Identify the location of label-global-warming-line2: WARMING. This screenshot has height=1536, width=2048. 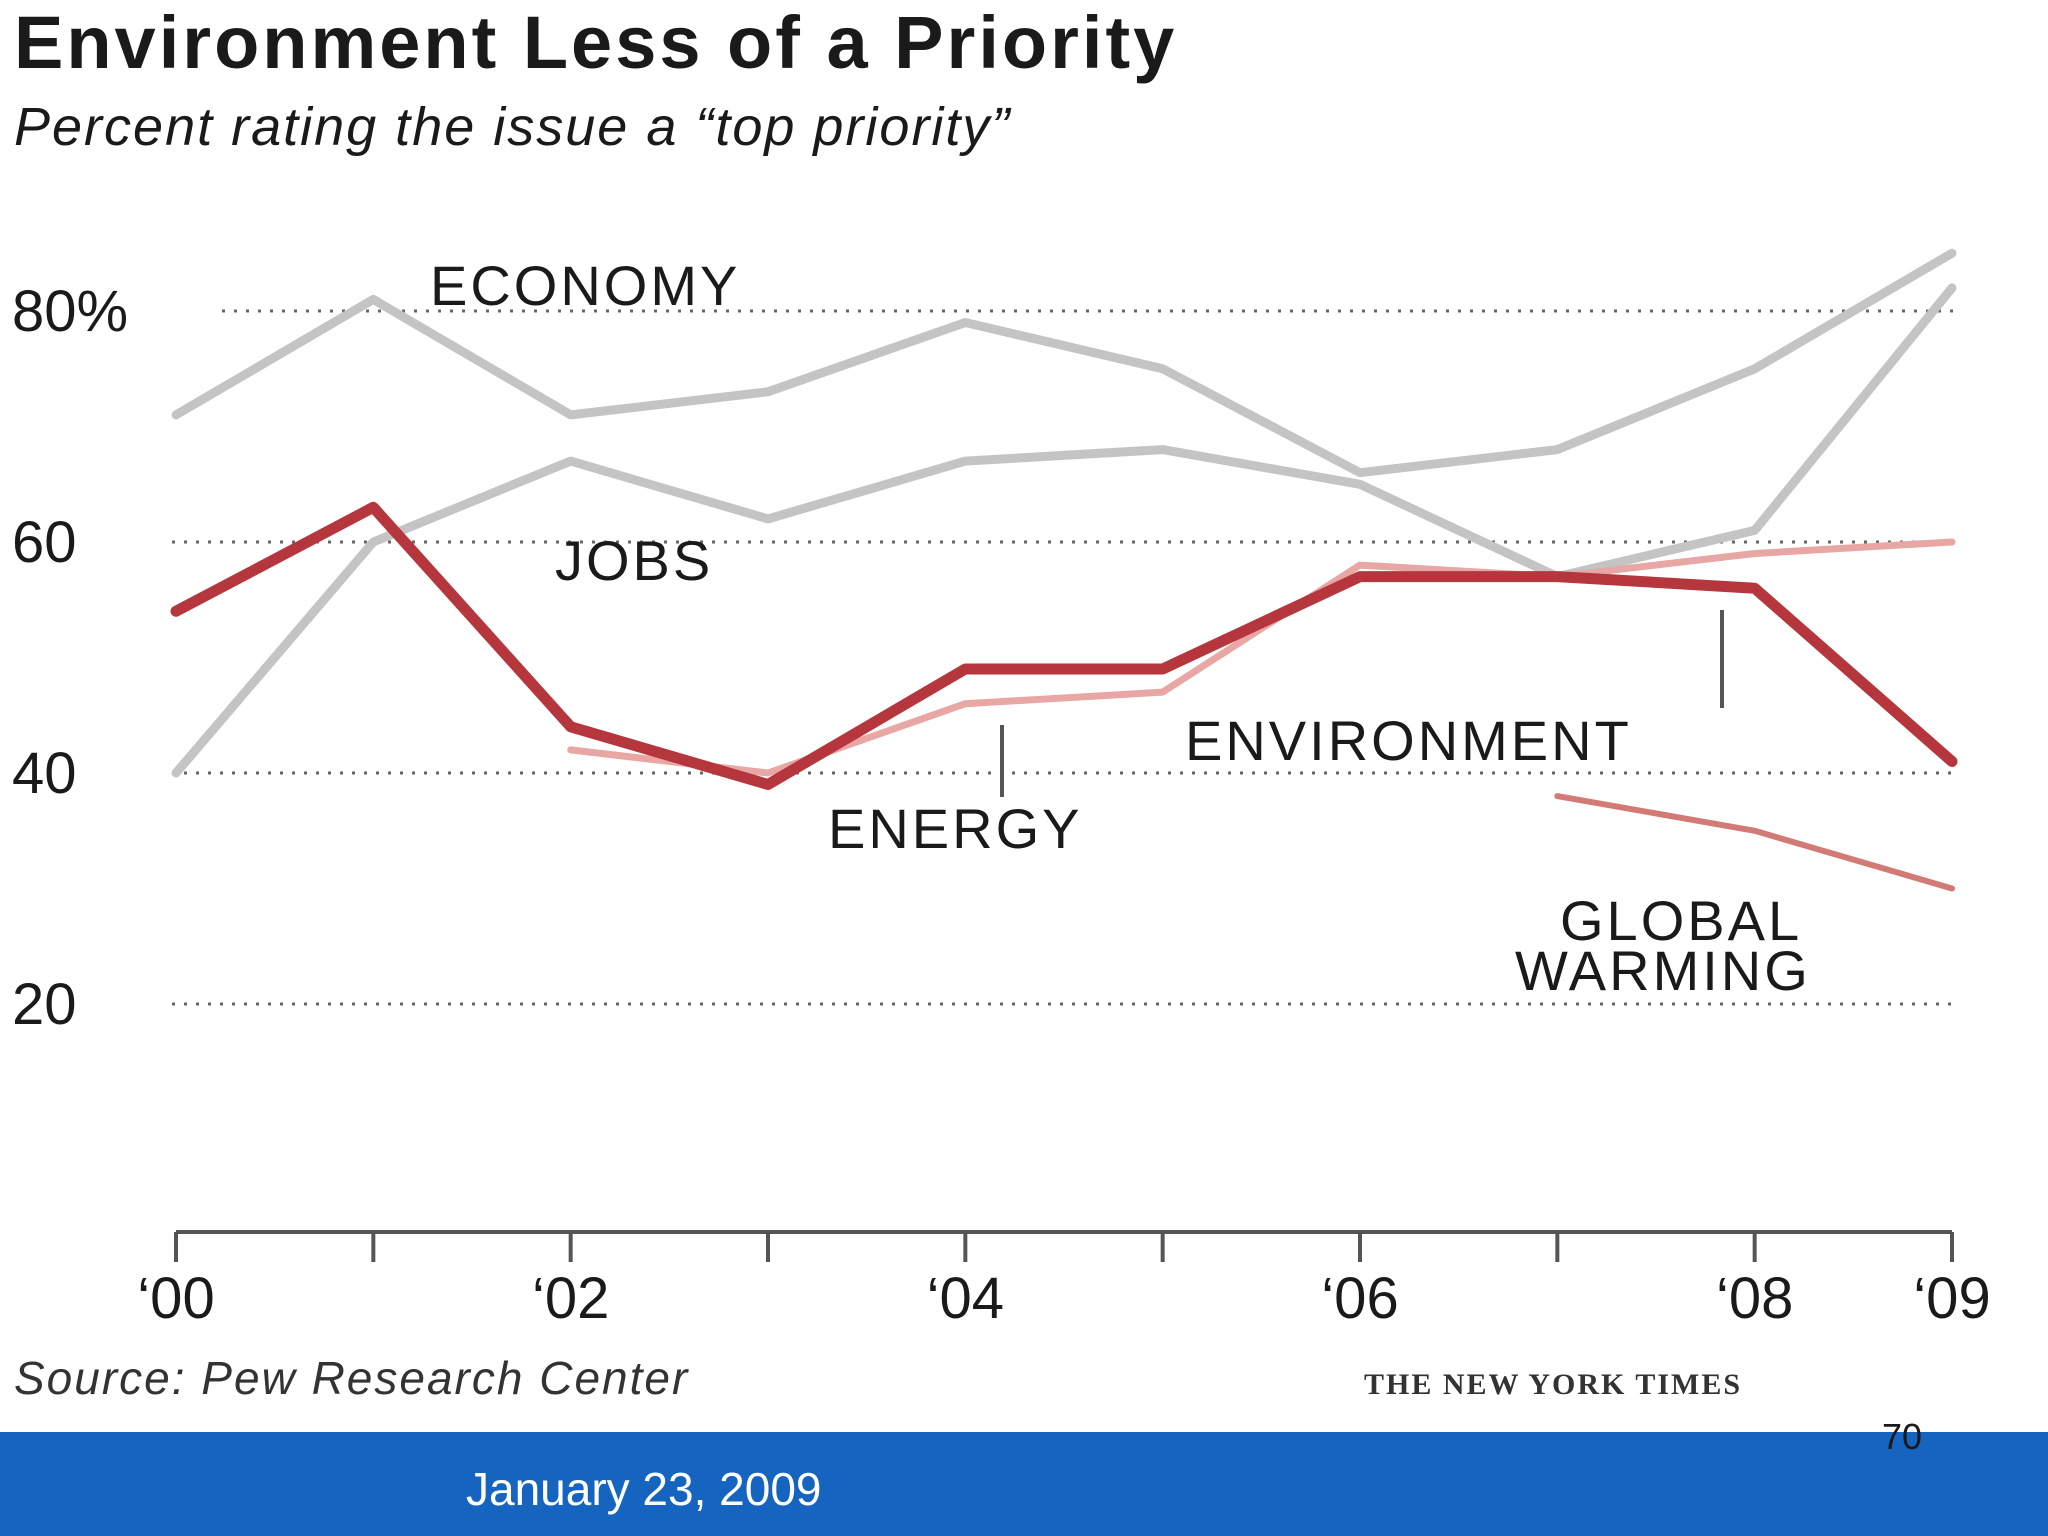
(1663, 970).